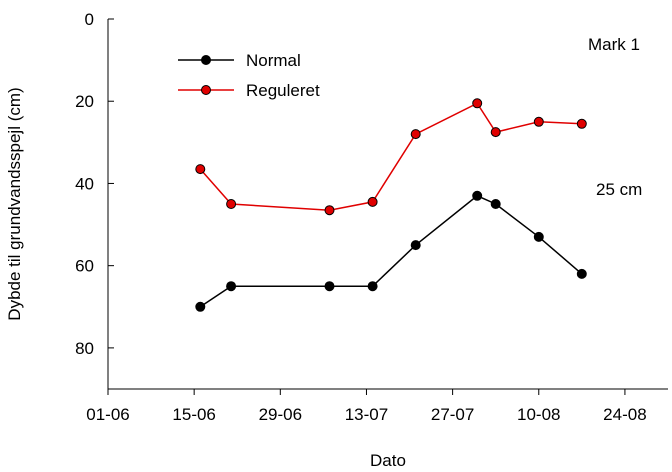  What do you see at coordinates (84, 183) in the screenshot?
I see `y-tick-label: 40` at bounding box center [84, 183].